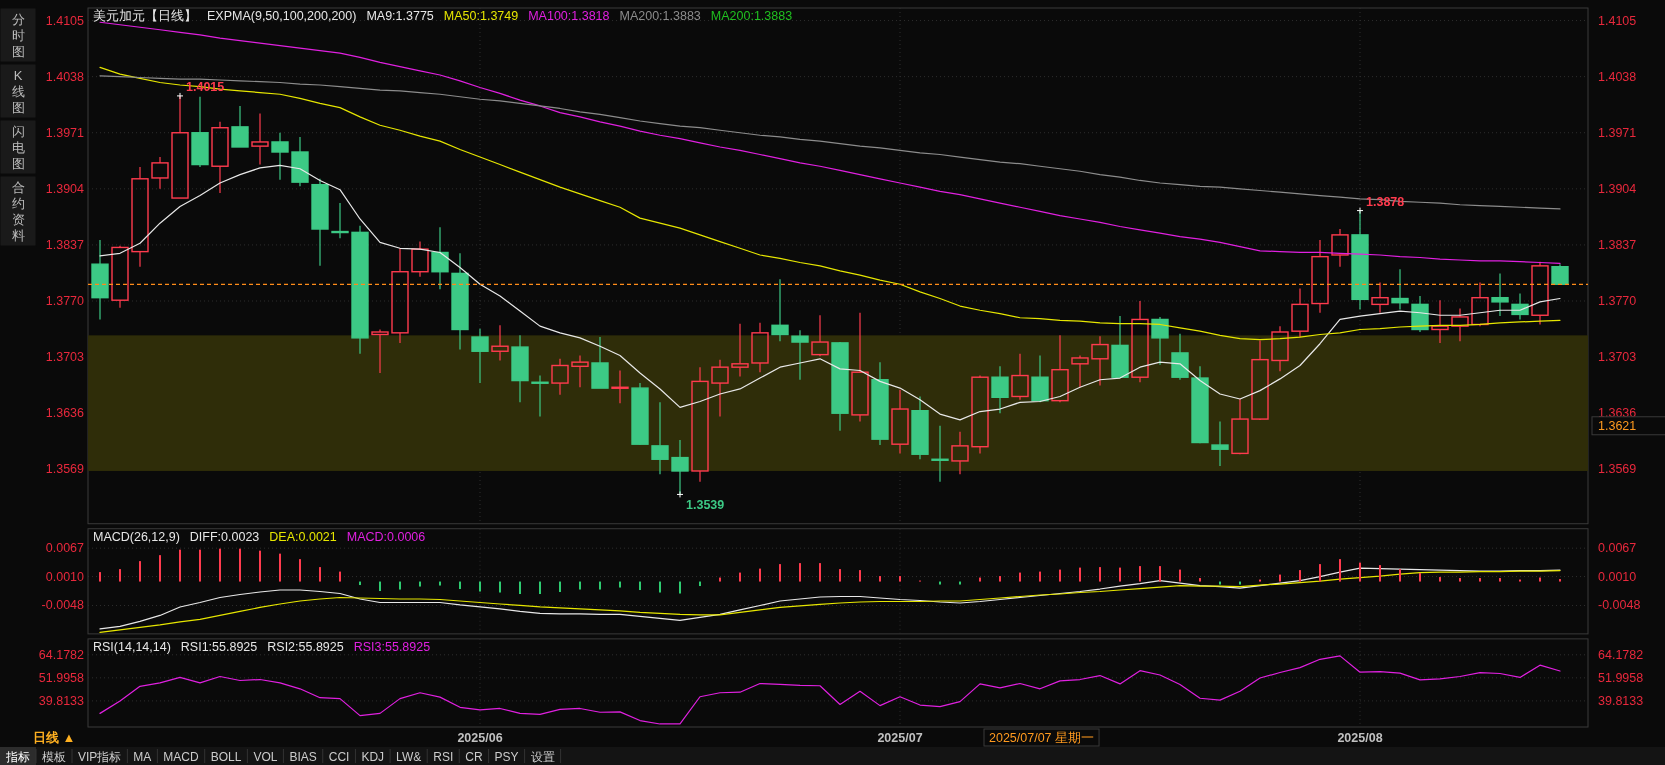  I want to click on y-tick-label: 1.3971, so click(65, 132).